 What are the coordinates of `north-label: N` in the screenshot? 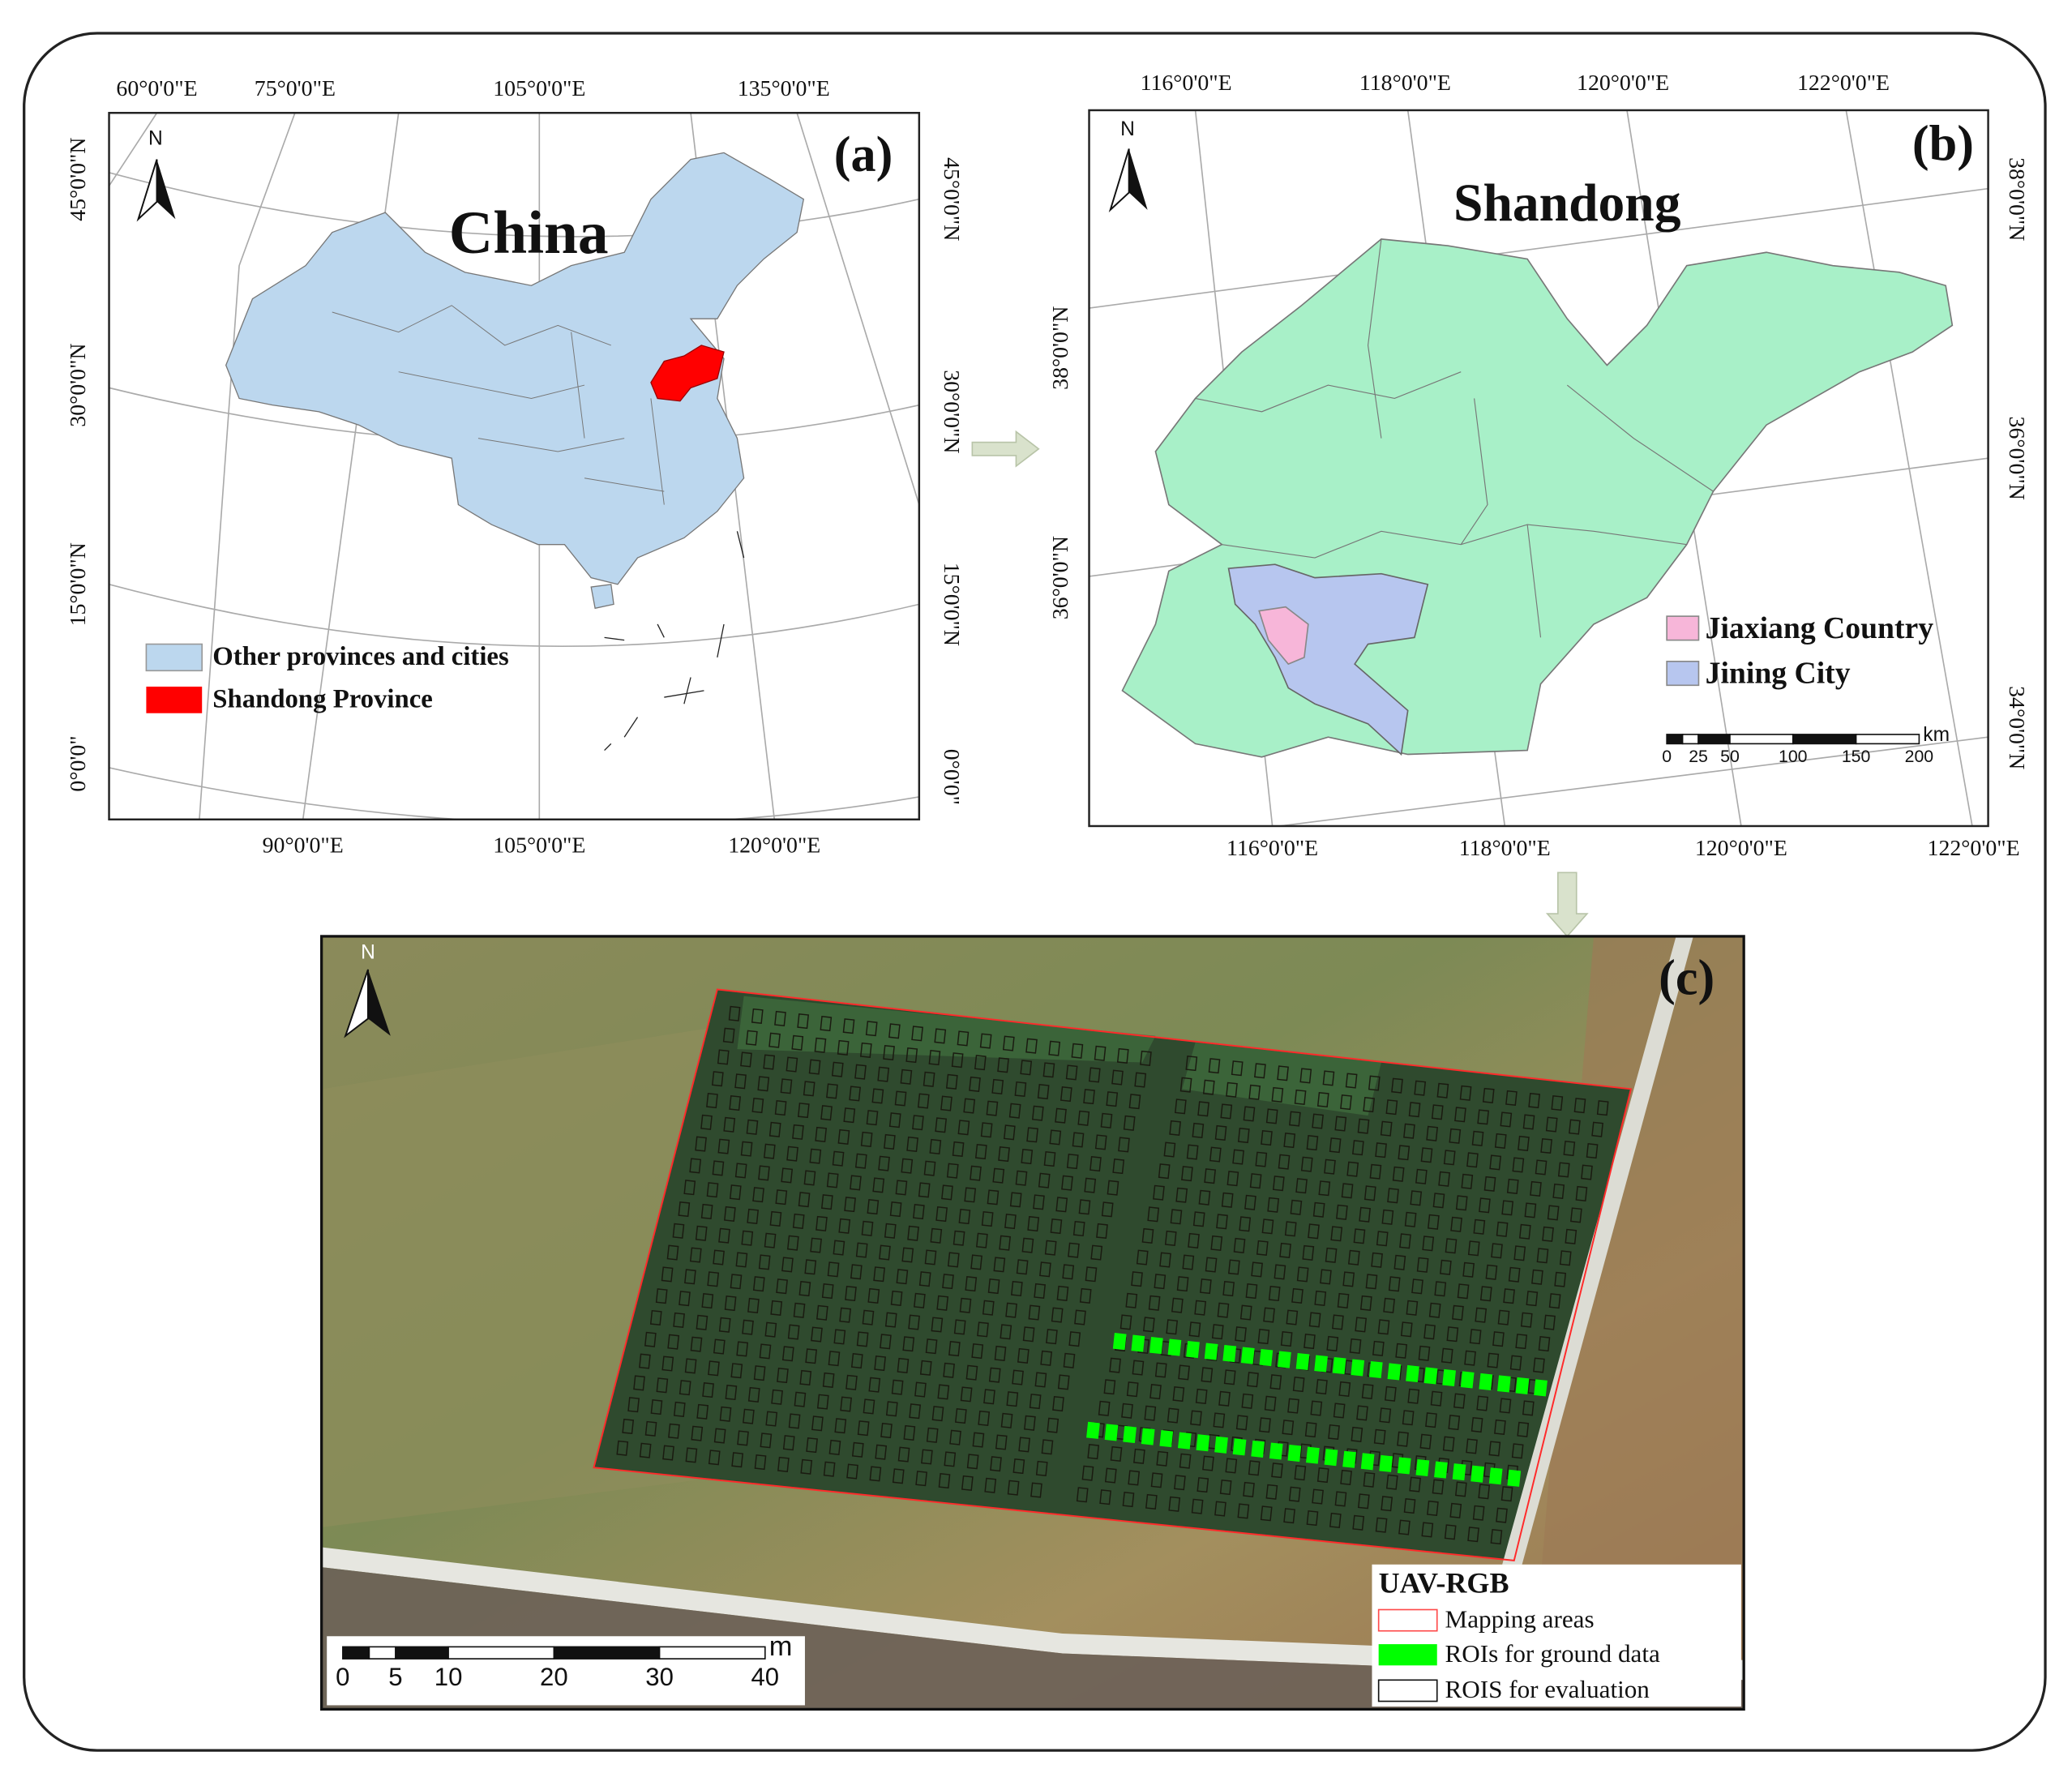 It's located at (1127, 129).